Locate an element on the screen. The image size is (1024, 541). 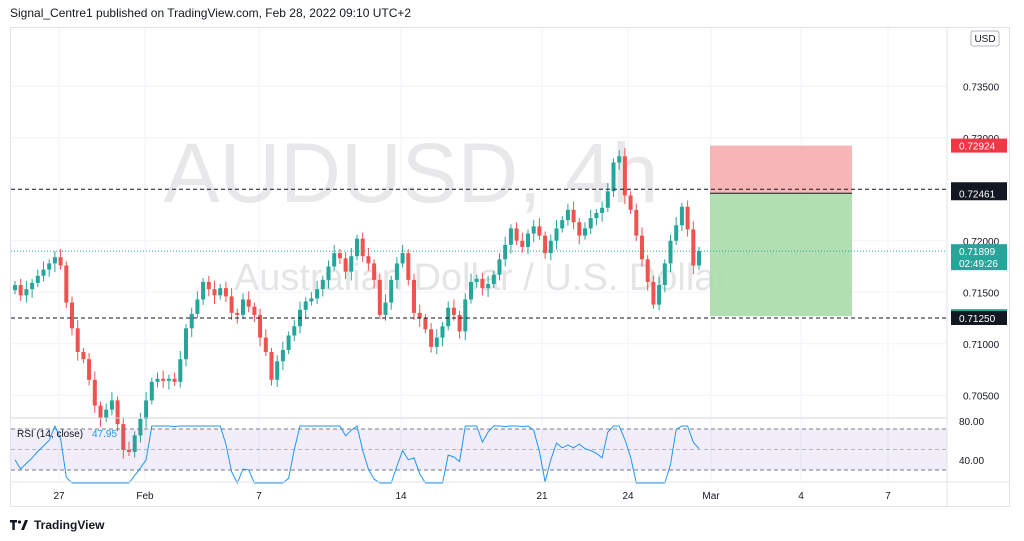
stop-loss-zone is located at coordinates (781, 169).